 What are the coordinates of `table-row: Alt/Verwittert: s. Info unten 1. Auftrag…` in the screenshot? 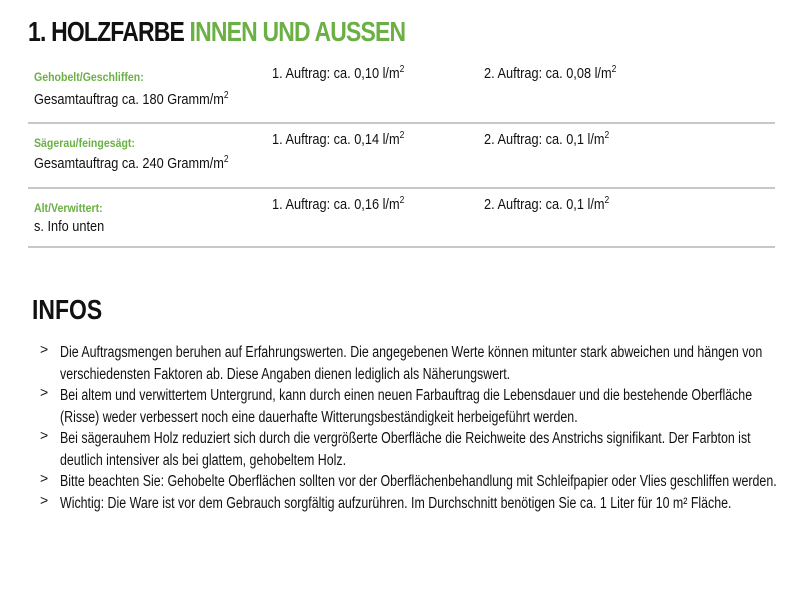 It's located at (401, 221).